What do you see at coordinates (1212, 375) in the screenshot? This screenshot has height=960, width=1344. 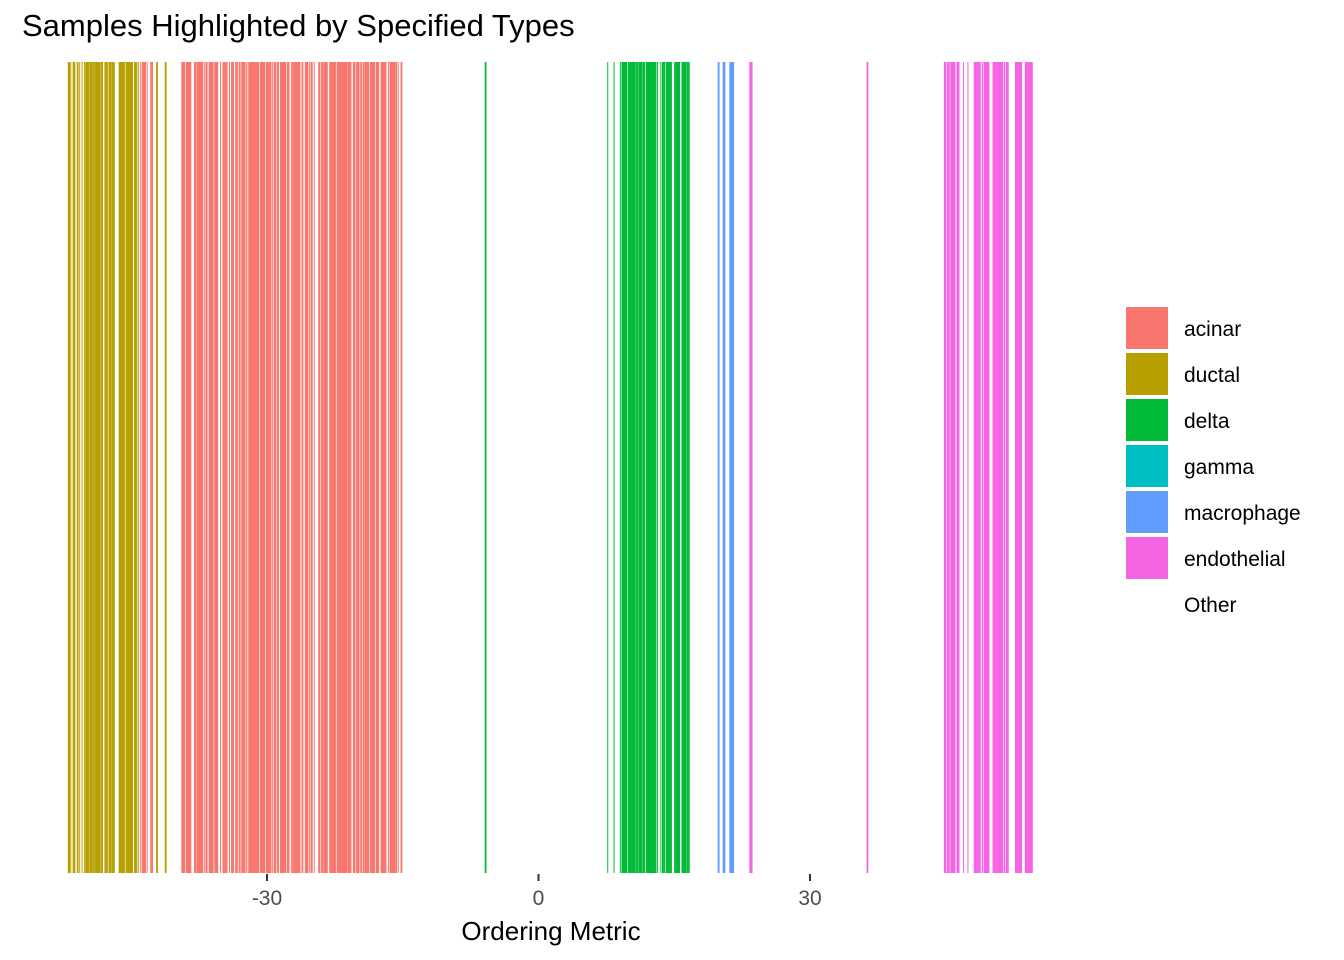 I see `legend-label: ductal` at bounding box center [1212, 375].